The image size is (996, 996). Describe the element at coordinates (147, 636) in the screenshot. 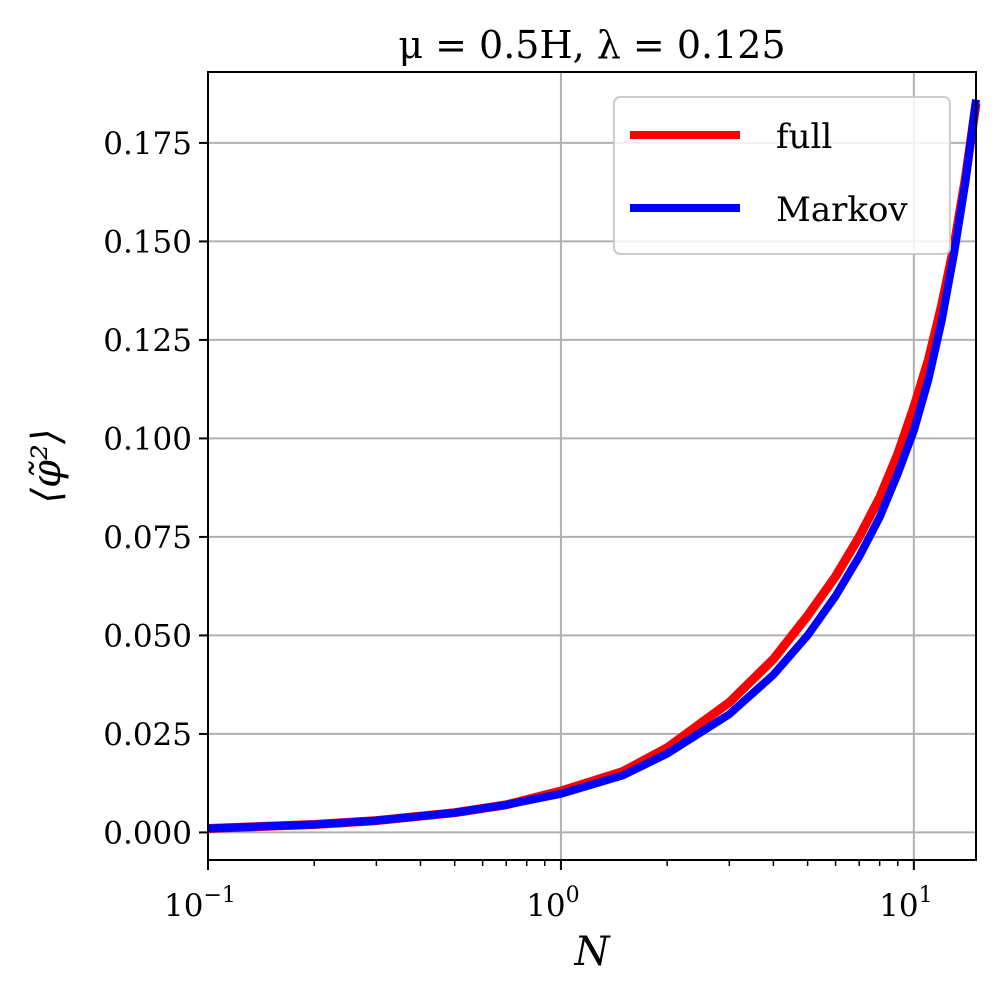

I see `y-tick-label: 0.050` at that location.